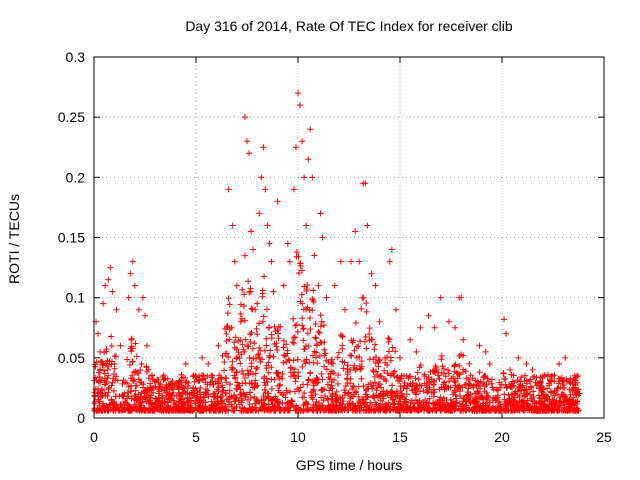  Describe the element at coordinates (76, 298) in the screenshot. I see `y-tick-label: 0.1` at that location.